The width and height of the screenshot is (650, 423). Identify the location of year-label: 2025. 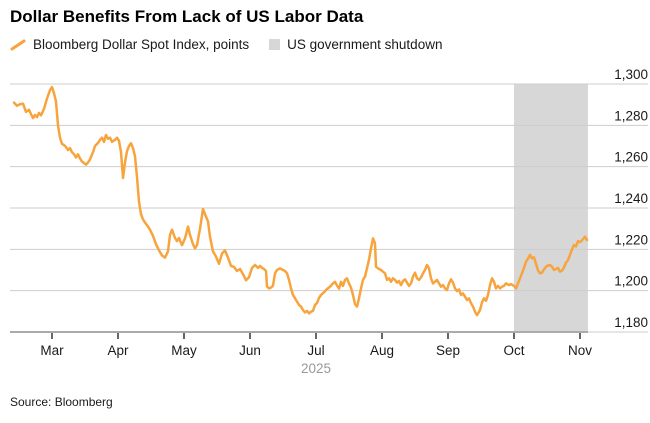
(316, 368).